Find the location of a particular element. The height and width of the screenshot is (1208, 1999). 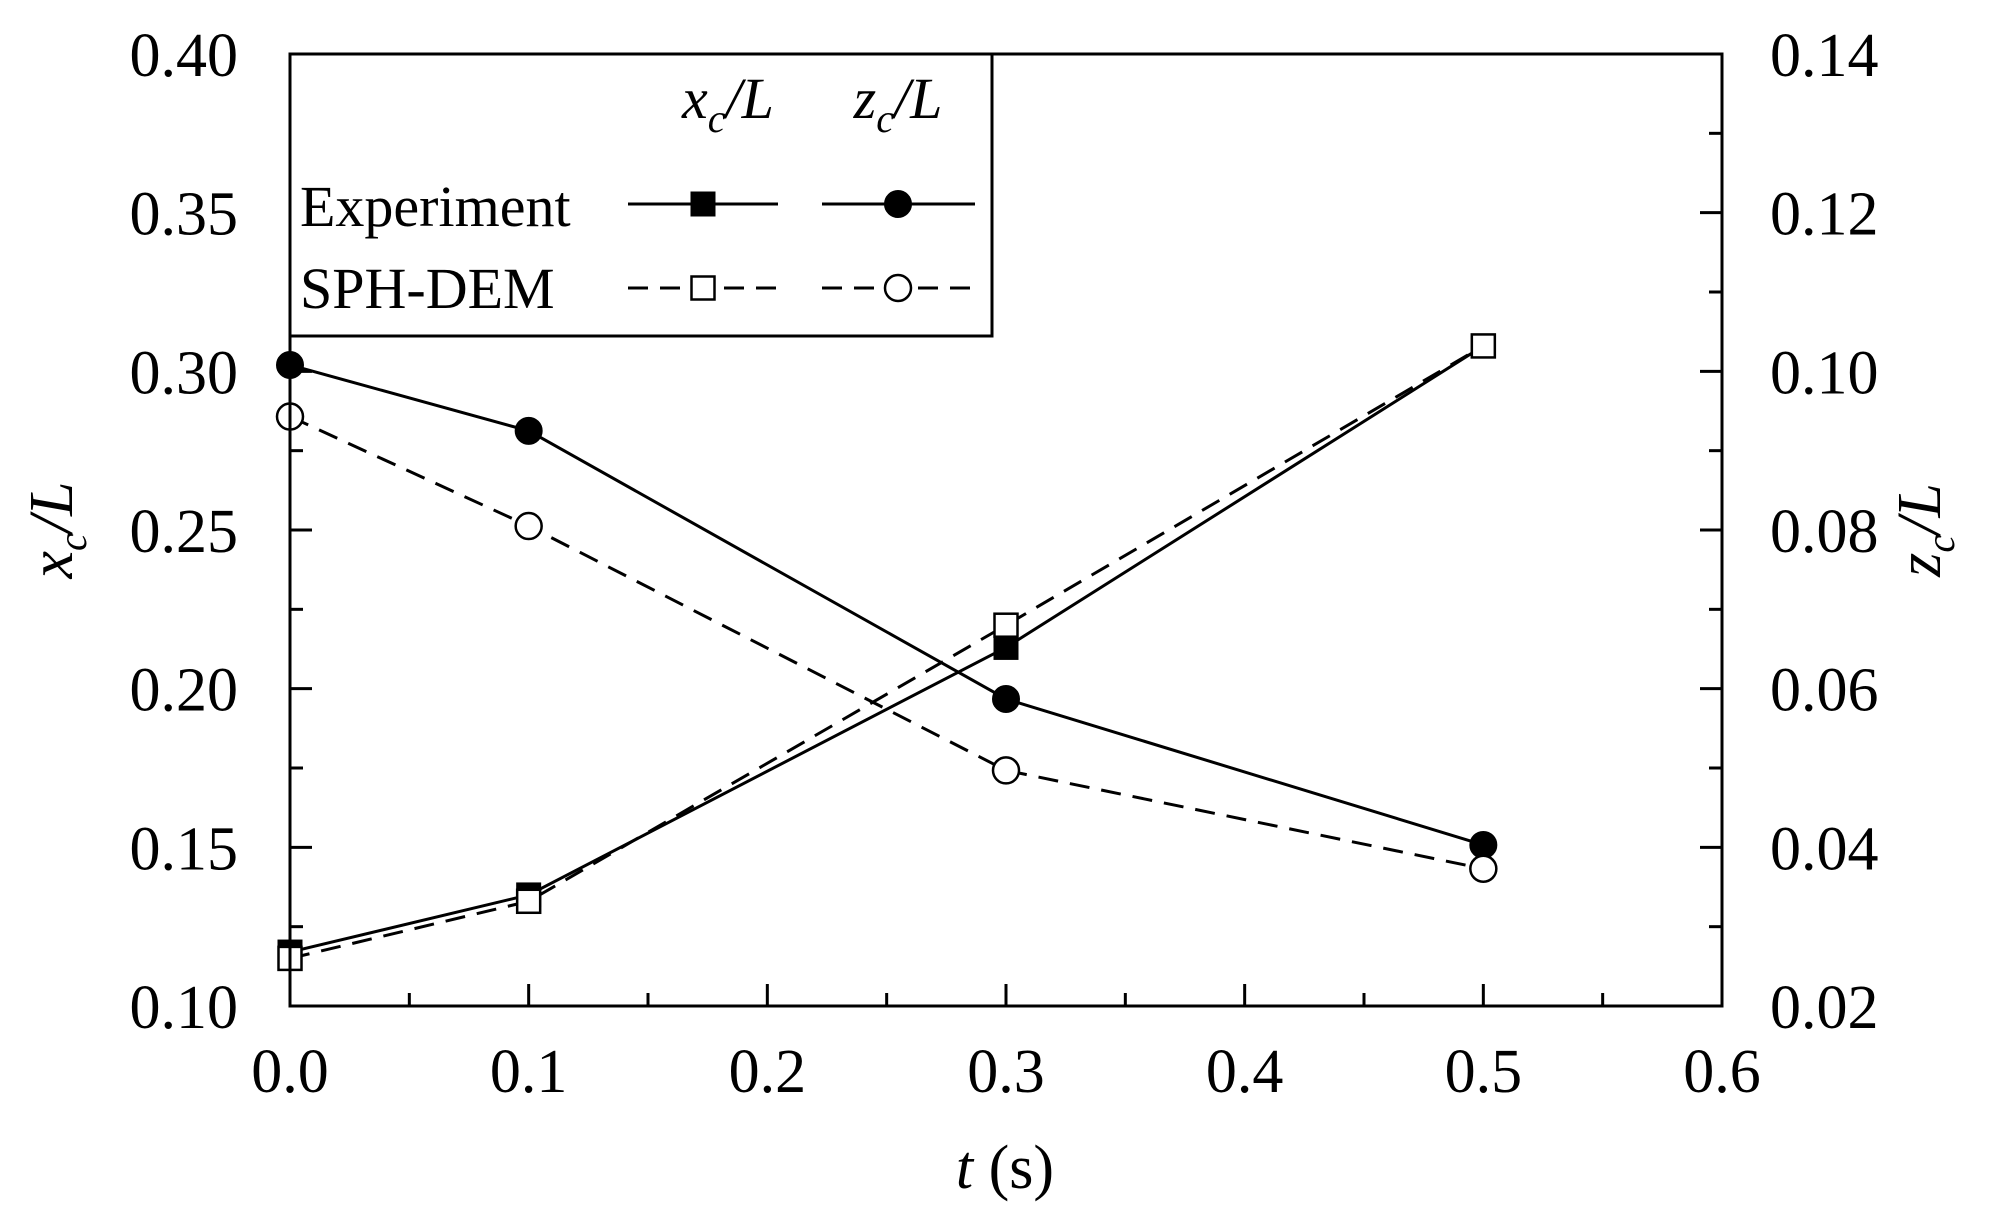

x-tick-label: 0.5 is located at coordinates (1484, 1072).